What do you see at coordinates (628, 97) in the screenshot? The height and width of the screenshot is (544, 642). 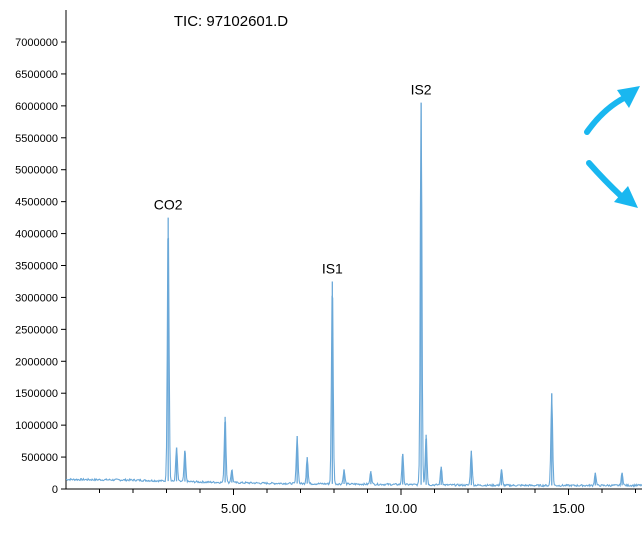 I see `arrow-up-right-head` at bounding box center [628, 97].